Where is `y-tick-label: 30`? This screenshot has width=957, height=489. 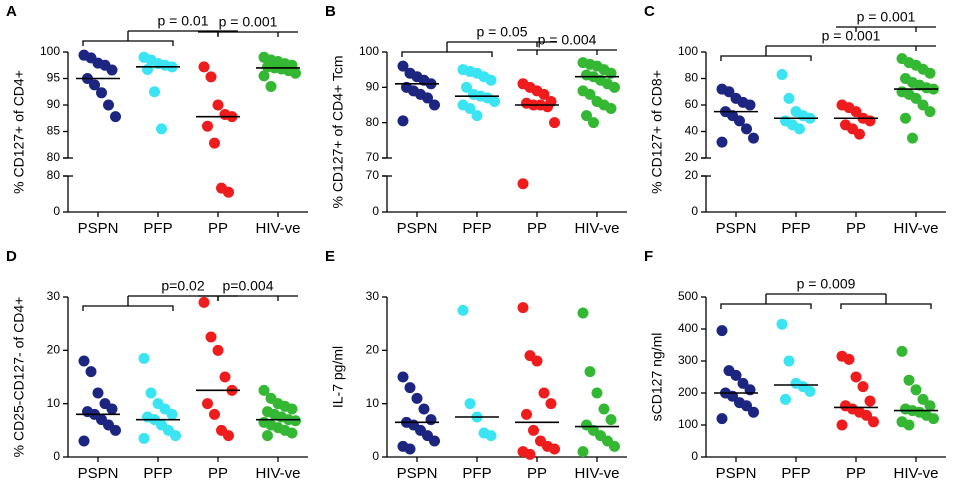 y-tick-label: 30 is located at coordinates (373, 296).